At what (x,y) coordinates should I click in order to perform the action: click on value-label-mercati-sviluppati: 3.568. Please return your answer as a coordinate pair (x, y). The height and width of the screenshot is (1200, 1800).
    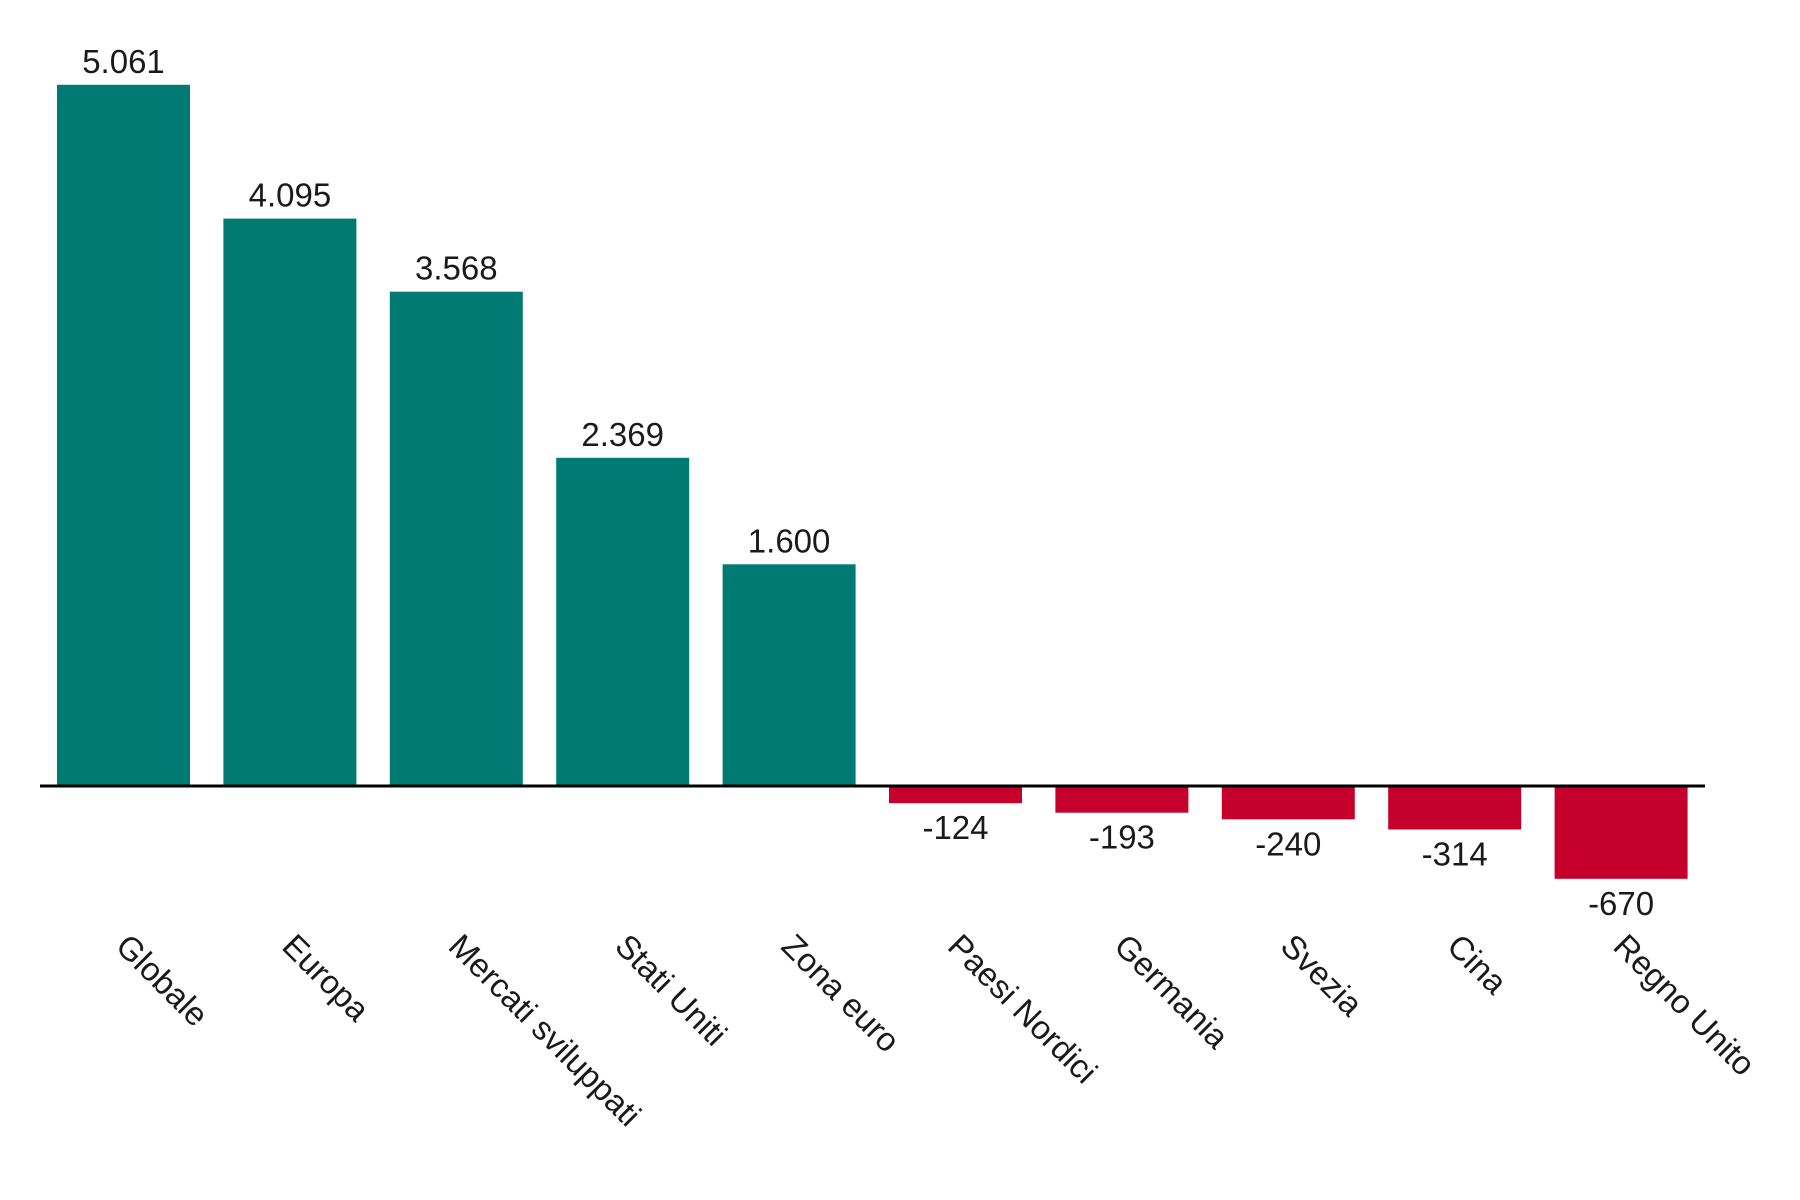
    Looking at the image, I should click on (456, 268).